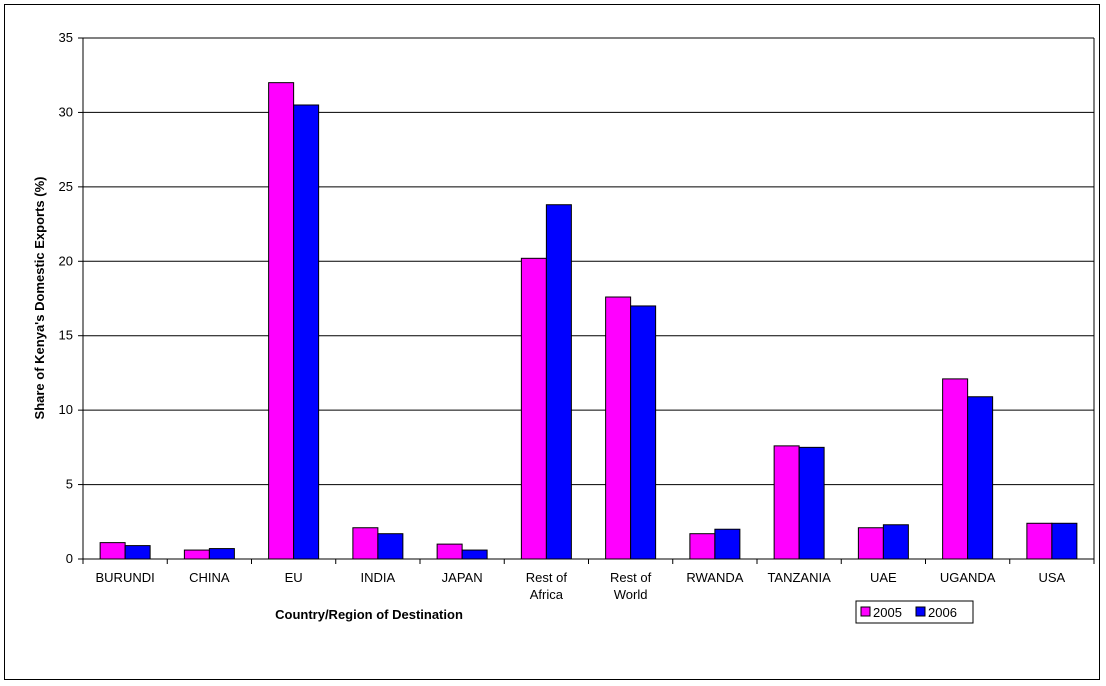  What do you see at coordinates (714, 577) in the screenshot?
I see `x-category-label: RWANDA` at bounding box center [714, 577].